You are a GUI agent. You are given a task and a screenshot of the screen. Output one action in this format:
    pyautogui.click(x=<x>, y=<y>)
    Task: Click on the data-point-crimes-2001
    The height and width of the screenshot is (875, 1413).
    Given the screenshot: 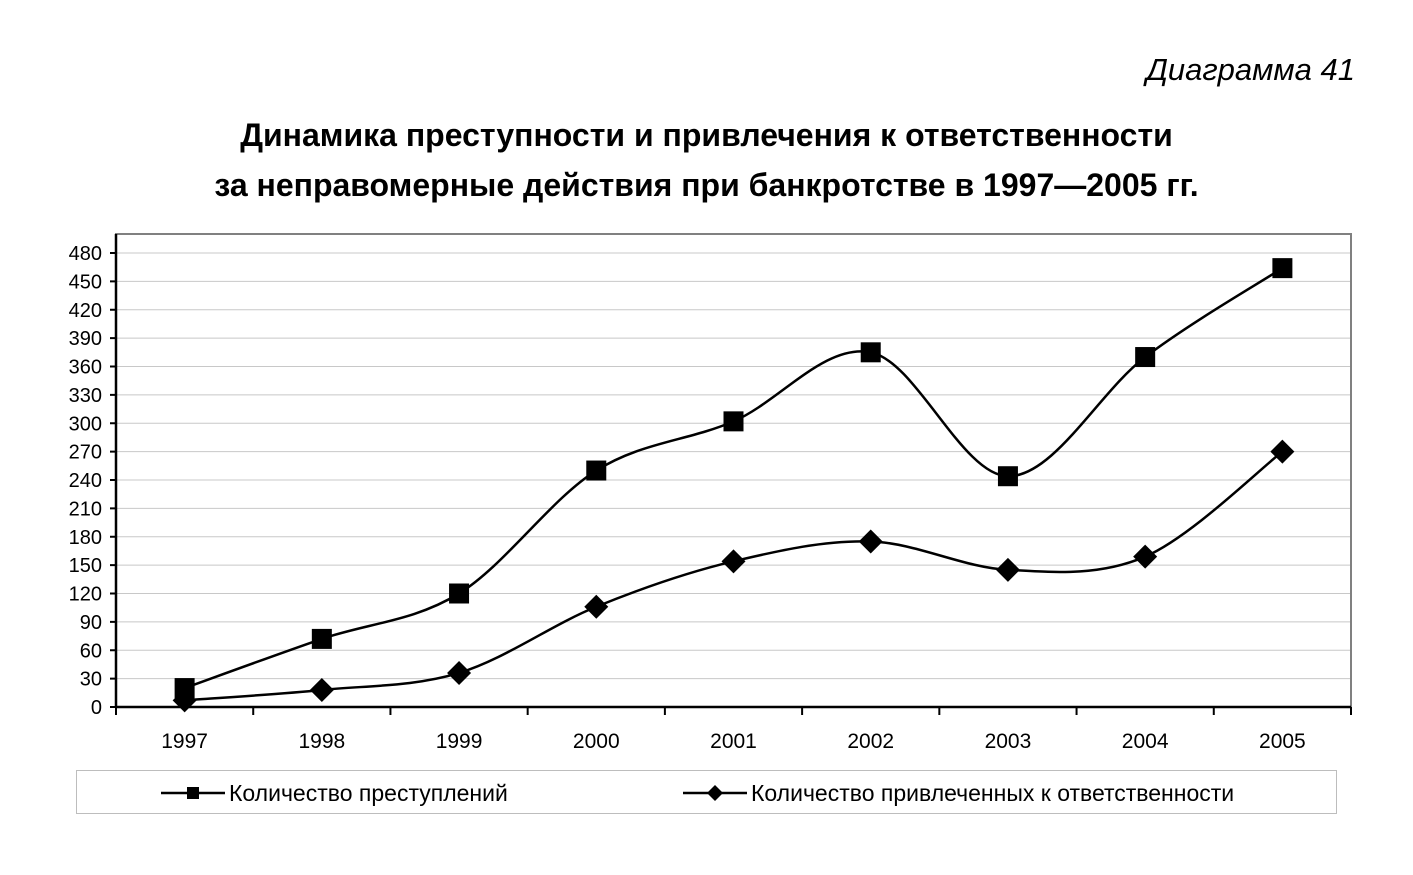 What is the action you would take?
    pyautogui.click(x=733, y=421)
    